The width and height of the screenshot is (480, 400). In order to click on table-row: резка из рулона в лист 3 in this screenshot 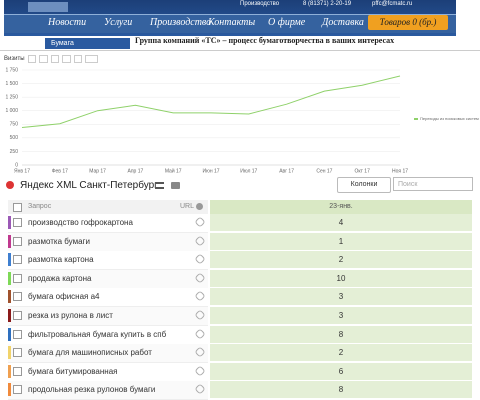, I will do `click(240, 316)`.